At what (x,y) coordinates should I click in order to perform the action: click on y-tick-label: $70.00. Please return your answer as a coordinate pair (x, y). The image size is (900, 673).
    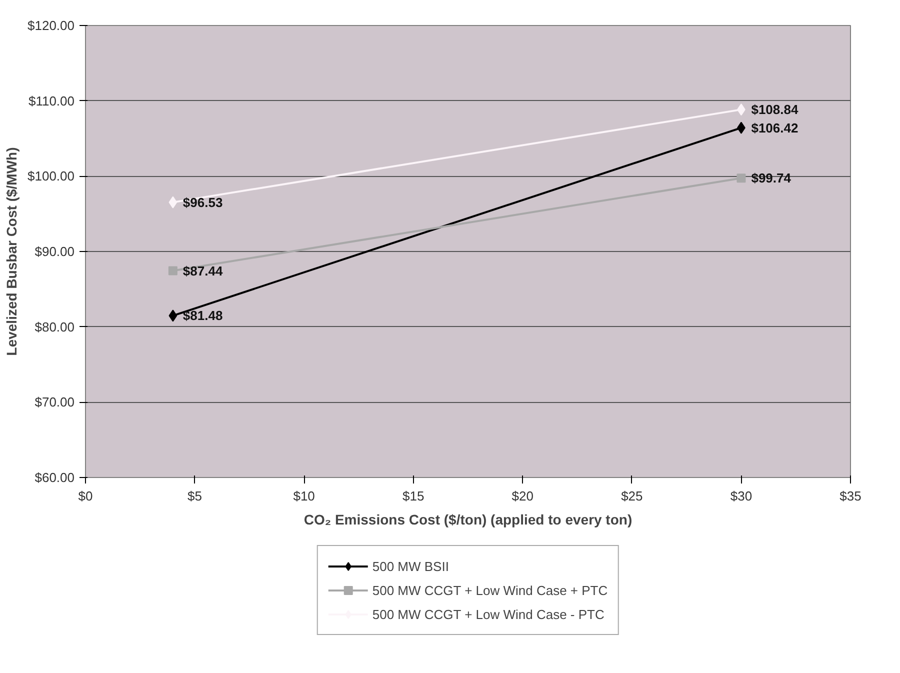
    Looking at the image, I should click on (54, 402).